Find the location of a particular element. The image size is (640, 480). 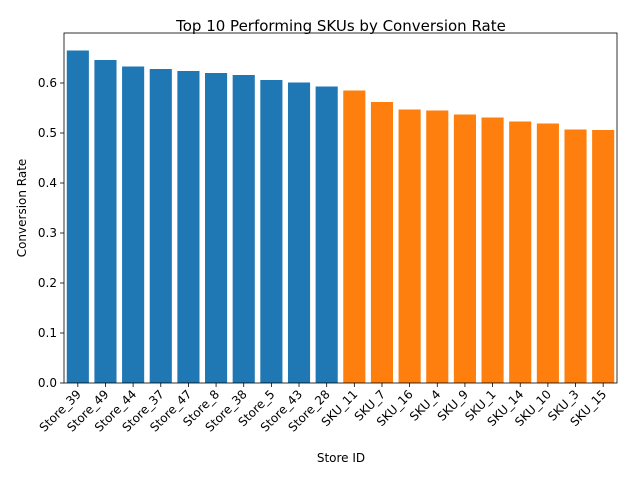

y-axis-label: Conversion Rate is located at coordinates (22, 208).